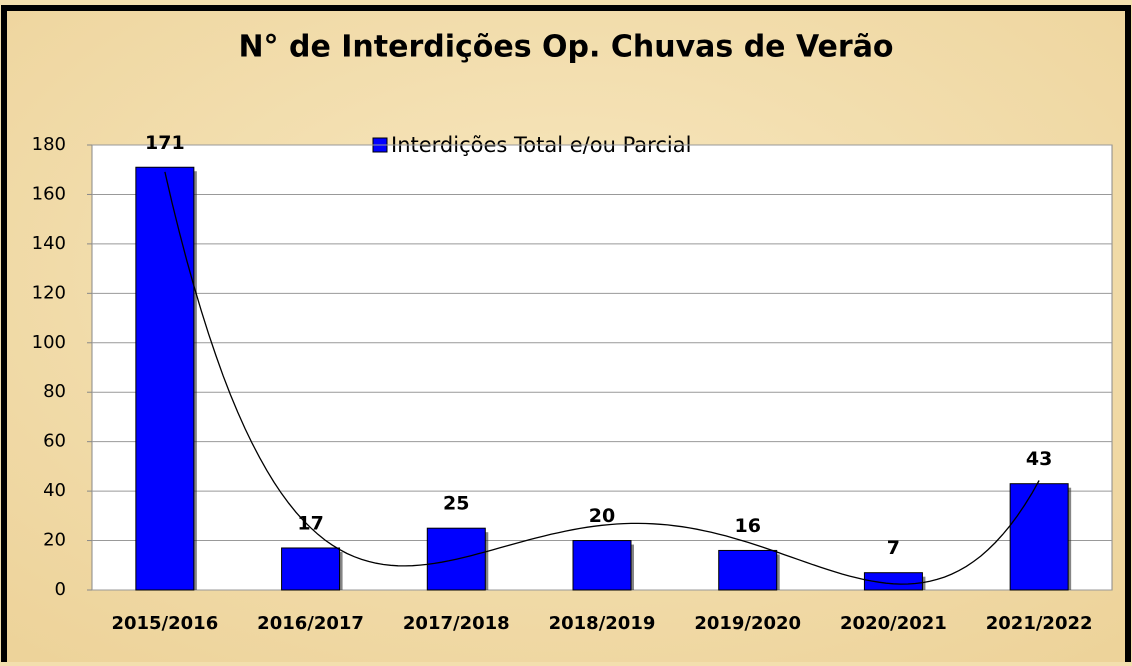 The width and height of the screenshot is (1132, 666). Describe the element at coordinates (1039, 459) in the screenshot. I see `data-label: 43` at that location.